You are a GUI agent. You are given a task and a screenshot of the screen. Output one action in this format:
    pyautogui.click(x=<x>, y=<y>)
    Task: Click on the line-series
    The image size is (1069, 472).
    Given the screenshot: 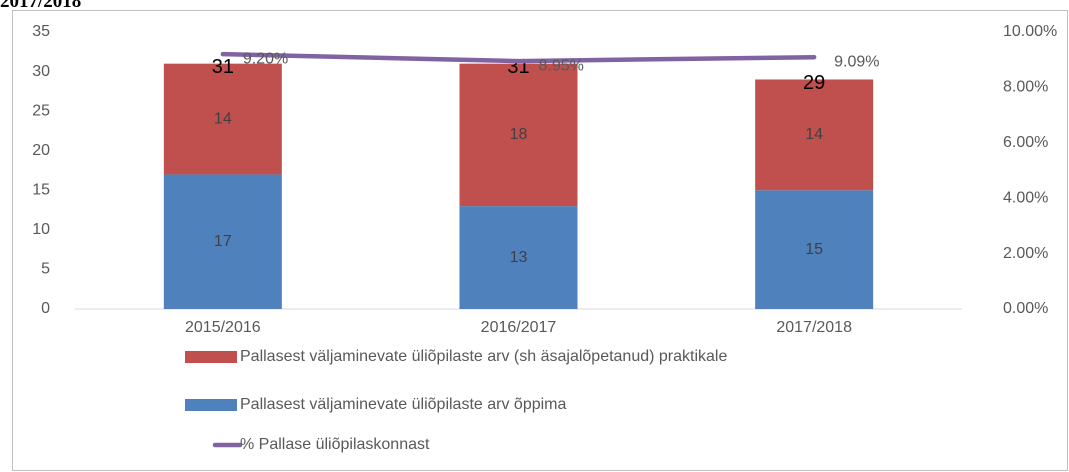 What is the action you would take?
    pyautogui.click(x=518, y=57)
    